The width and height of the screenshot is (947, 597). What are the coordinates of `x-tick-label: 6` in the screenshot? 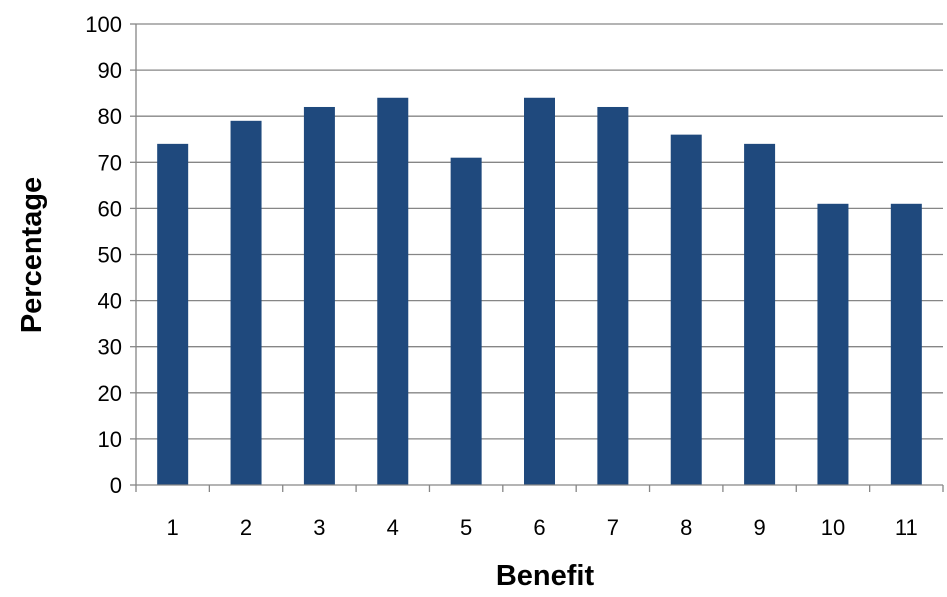 It's located at (539, 527).